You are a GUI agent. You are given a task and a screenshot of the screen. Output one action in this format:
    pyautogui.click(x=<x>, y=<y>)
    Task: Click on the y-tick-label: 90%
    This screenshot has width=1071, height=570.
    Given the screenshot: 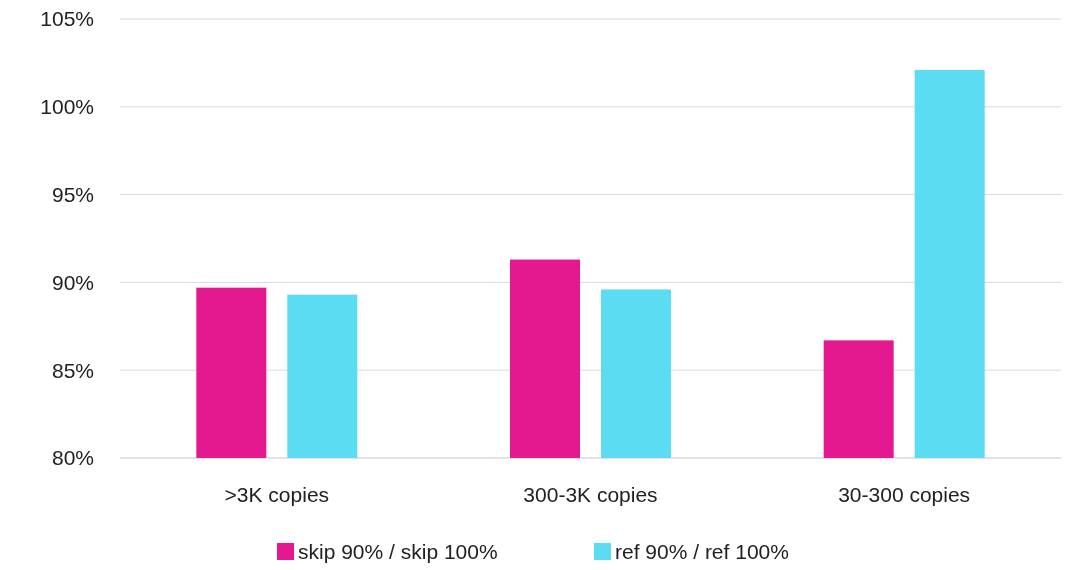 What is the action you would take?
    pyautogui.click(x=72, y=282)
    